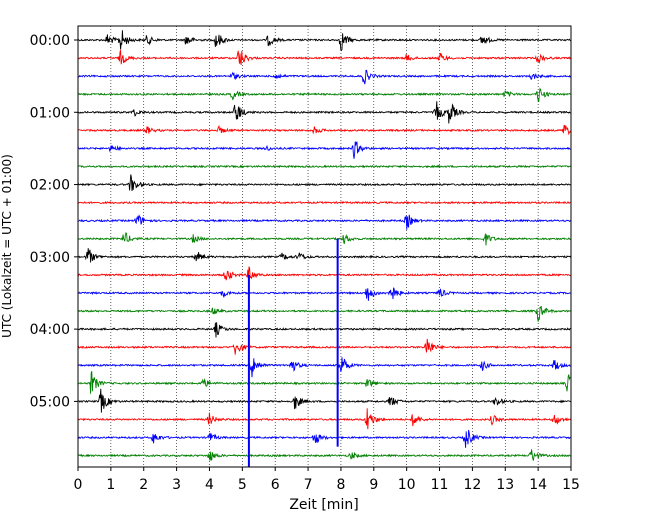 The height and width of the screenshot is (520, 650). I want to click on spikes, so click(293, 352).